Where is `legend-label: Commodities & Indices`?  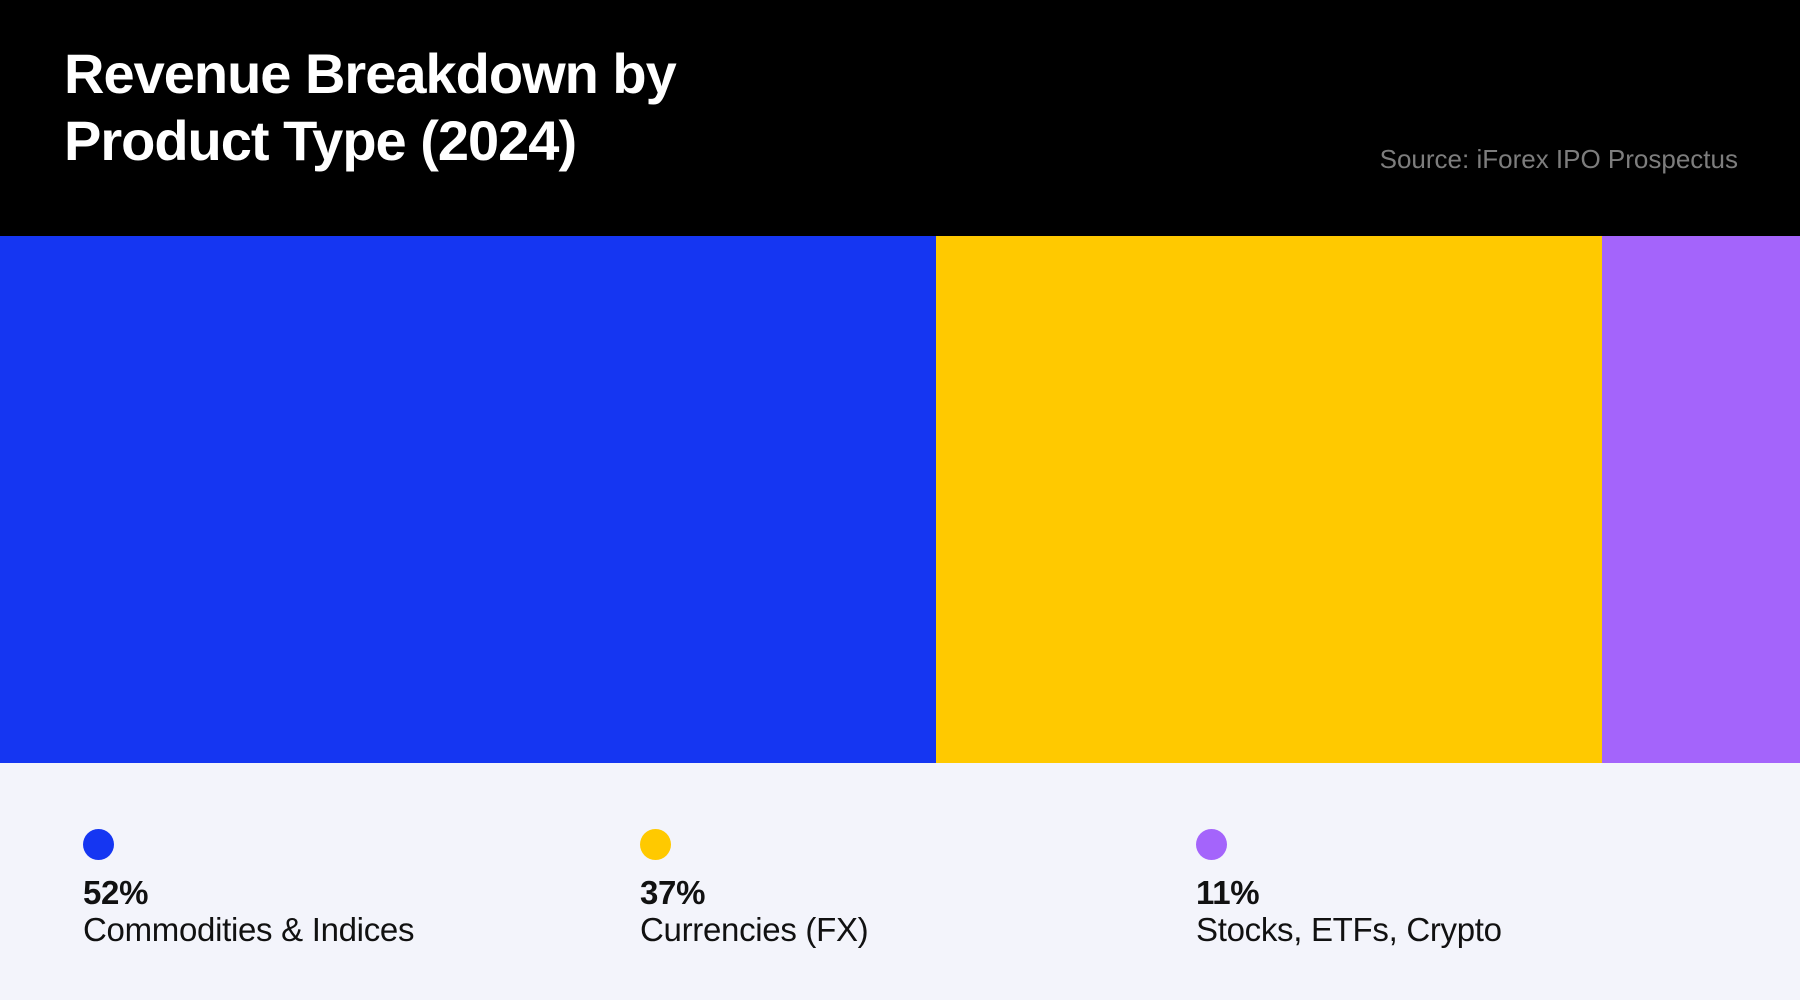 legend-label: Commodities & Indices is located at coordinates (249, 929).